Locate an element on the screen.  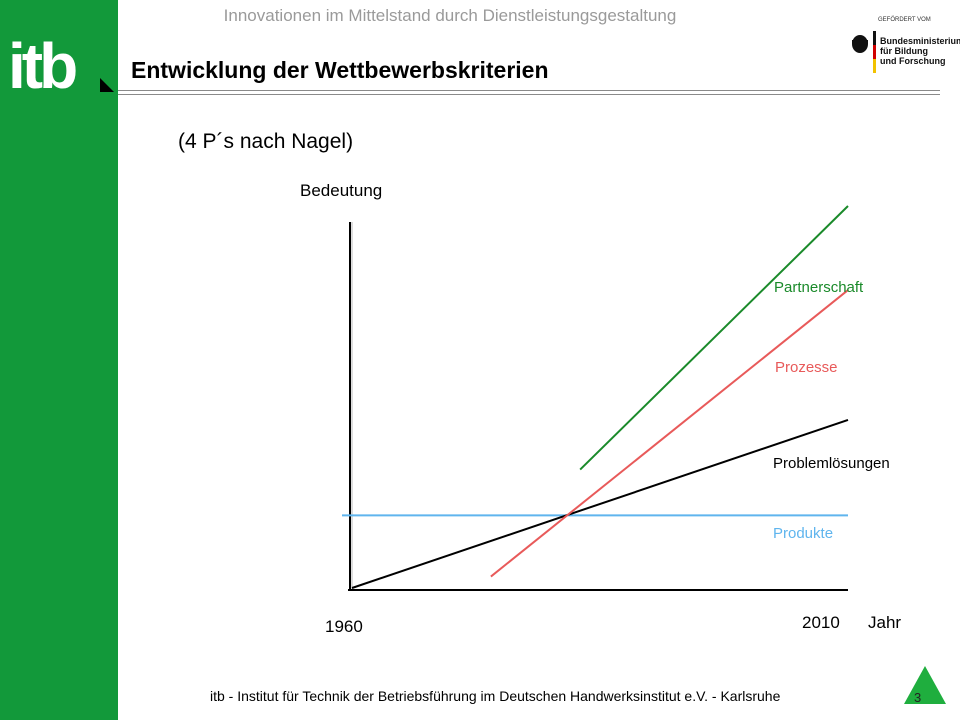
slide-subtitle: (4 P´s nach Nagel) is located at coordinates (266, 141).